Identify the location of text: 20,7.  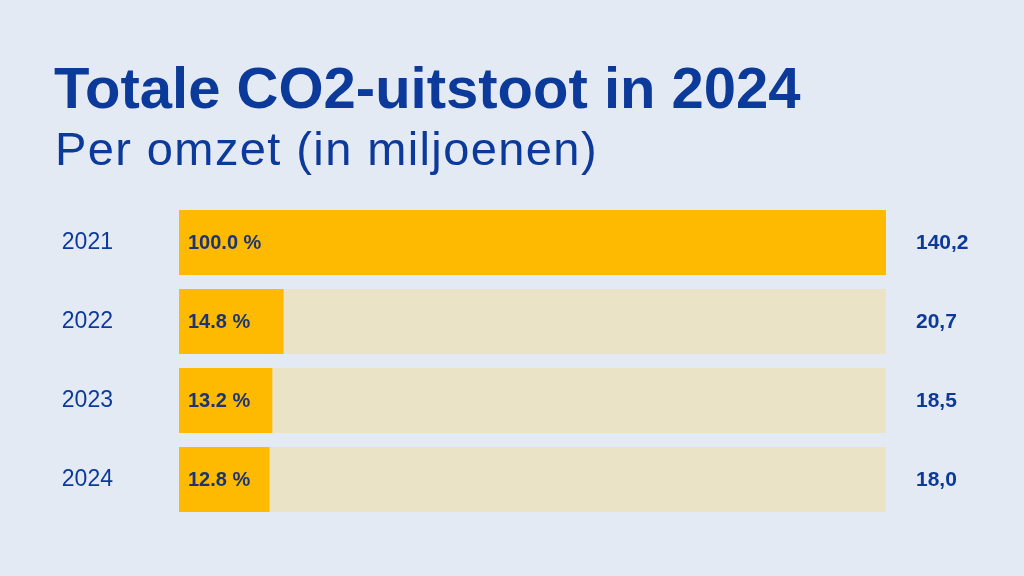
(936, 321).